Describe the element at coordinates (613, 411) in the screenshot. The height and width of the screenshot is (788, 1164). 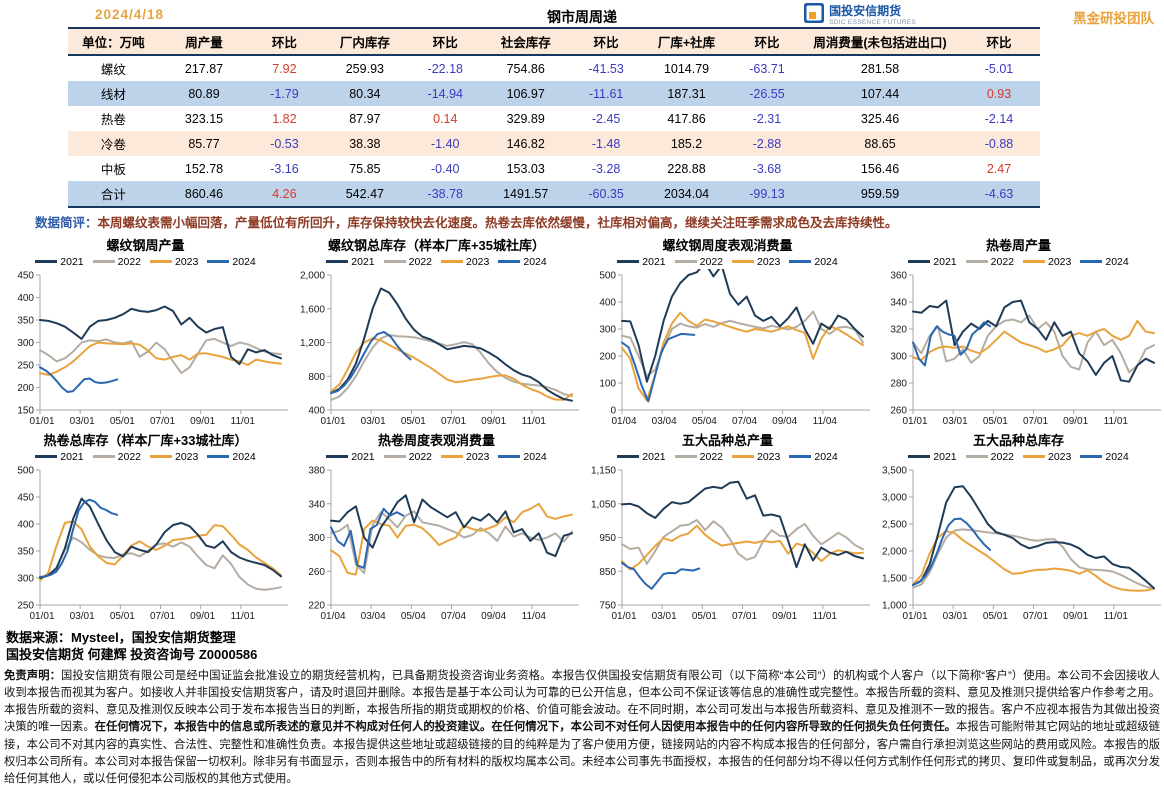
I see `y-tick-label: 0` at that location.